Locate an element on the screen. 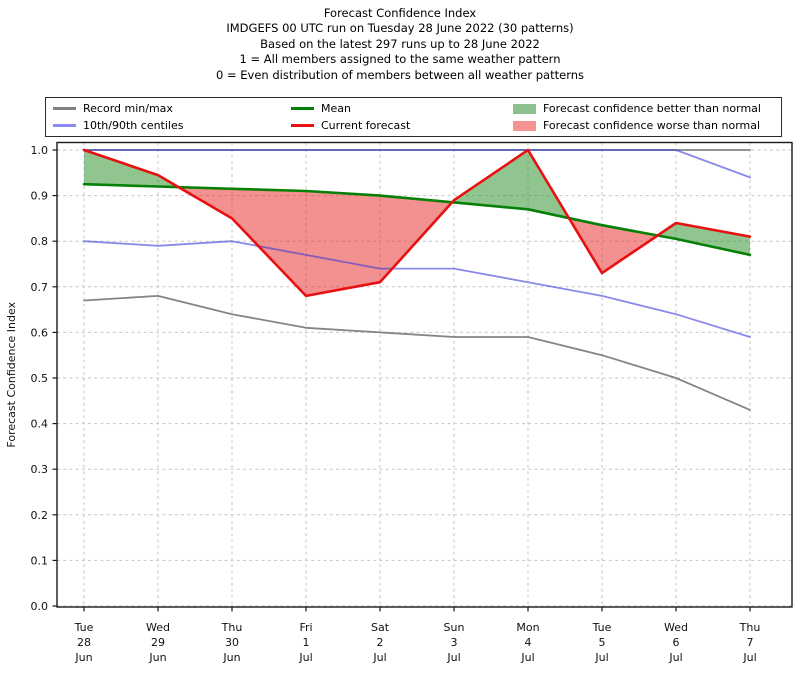  y-tick-label: 1.0 is located at coordinates (40, 150).